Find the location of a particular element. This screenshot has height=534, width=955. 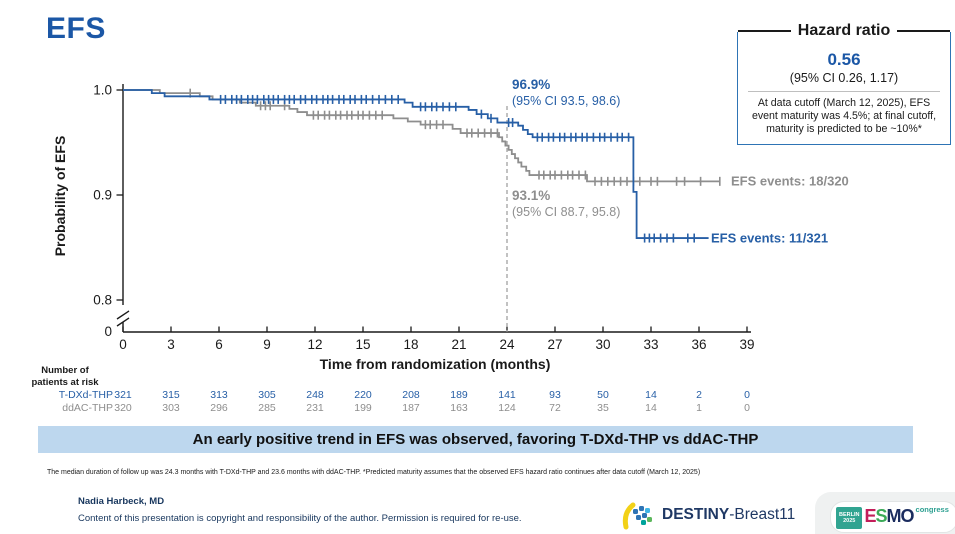

destiny-logo-text: DESTINY-Breast11 is located at coordinates (728, 515).